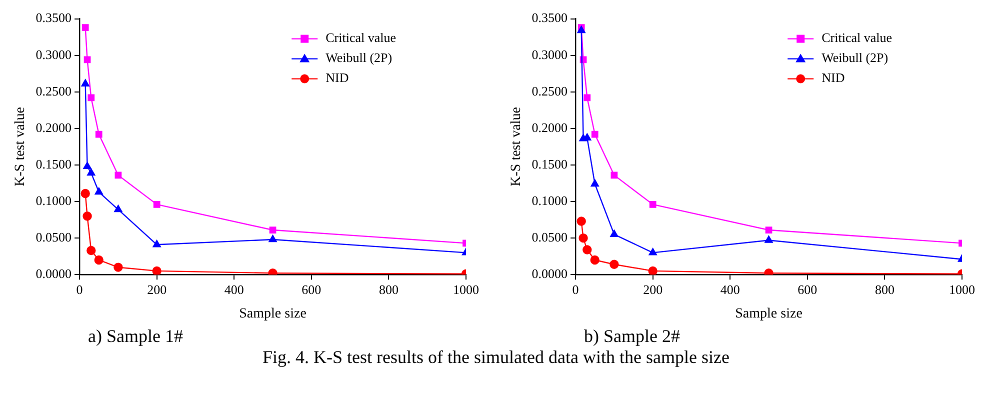  What do you see at coordinates (136, 336) in the screenshot?
I see `text: a) Sample 1#` at bounding box center [136, 336].